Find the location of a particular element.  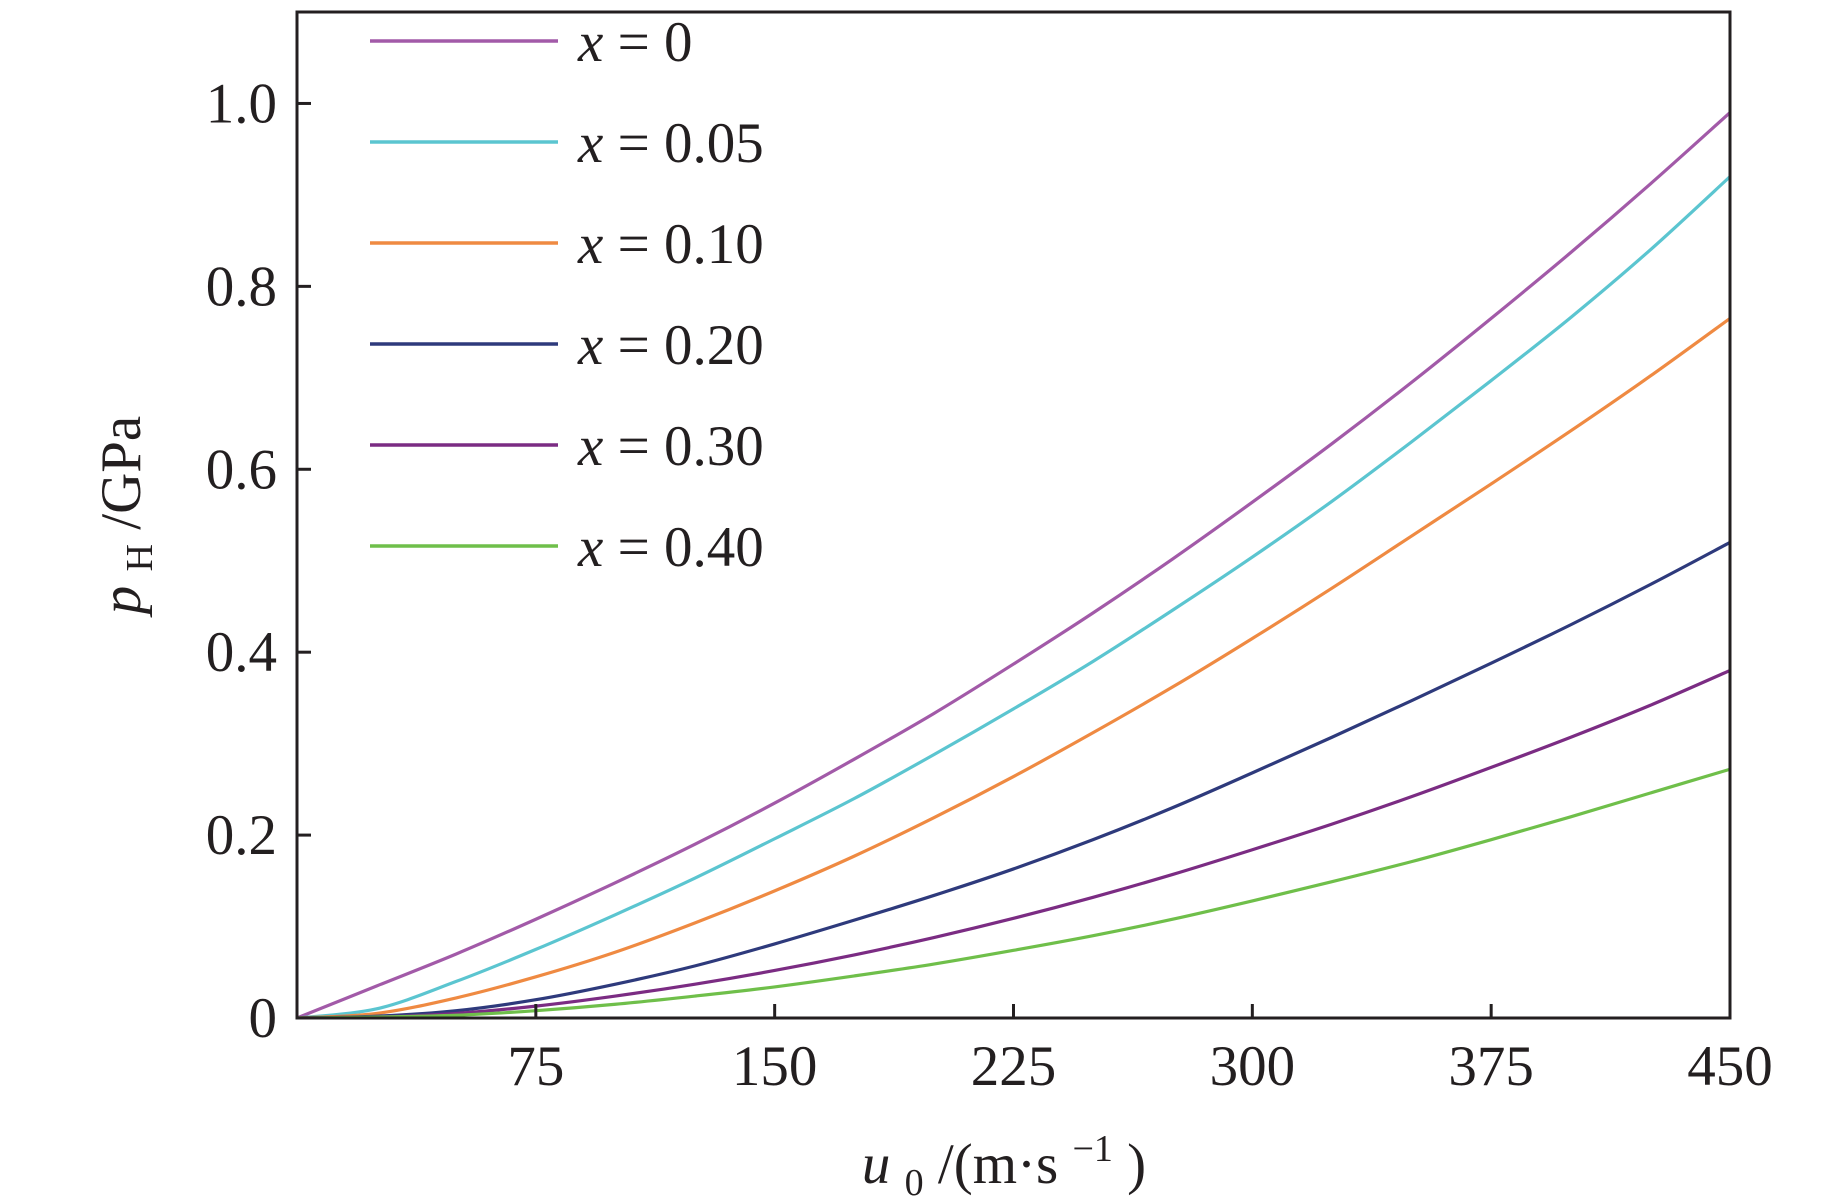

legend-label-4: x = 0.30 is located at coordinates (670, 446).